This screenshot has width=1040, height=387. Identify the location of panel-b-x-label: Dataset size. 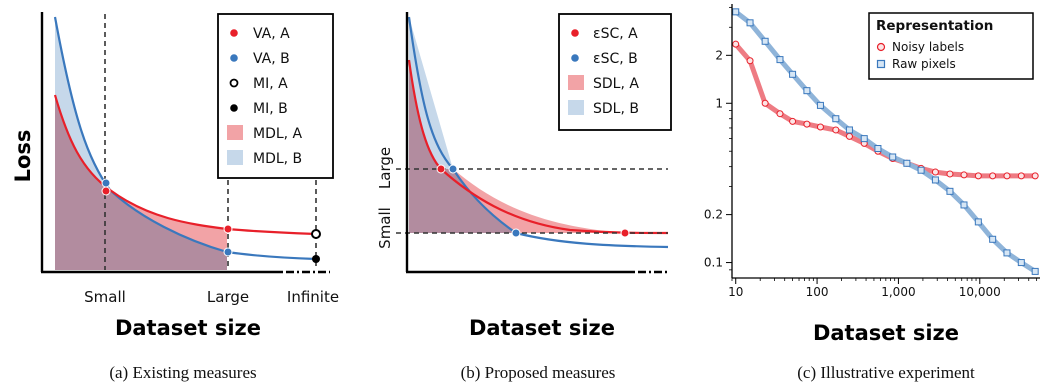
(542, 328).